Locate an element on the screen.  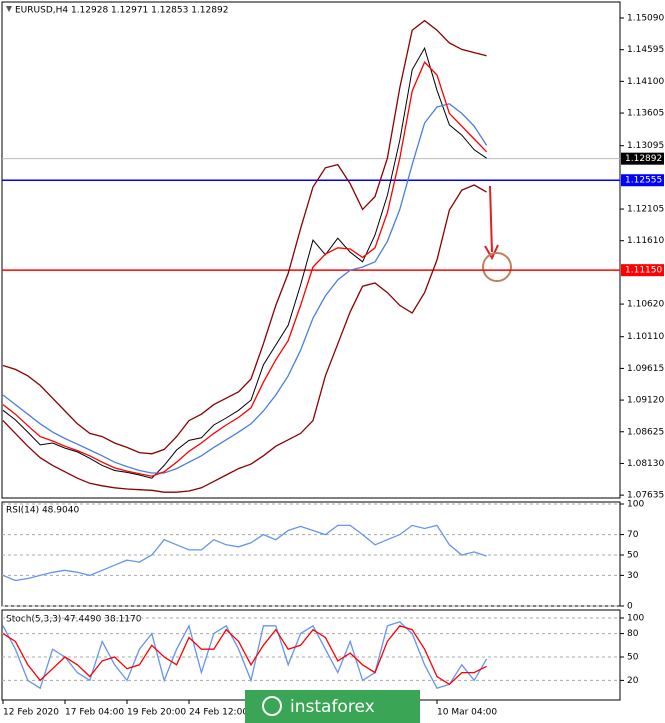
level-label: 1.12555 is located at coordinates (643, 181).